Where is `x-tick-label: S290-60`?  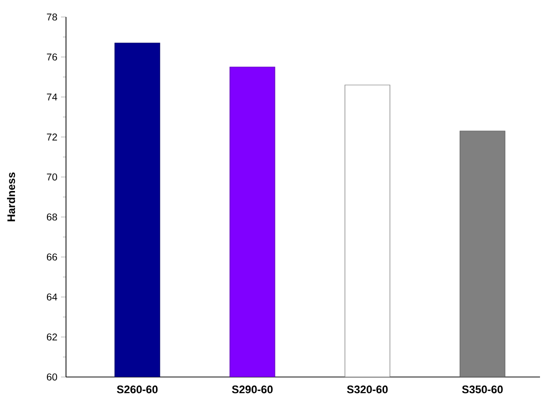 x-tick-label: S290-60 is located at coordinates (252, 390).